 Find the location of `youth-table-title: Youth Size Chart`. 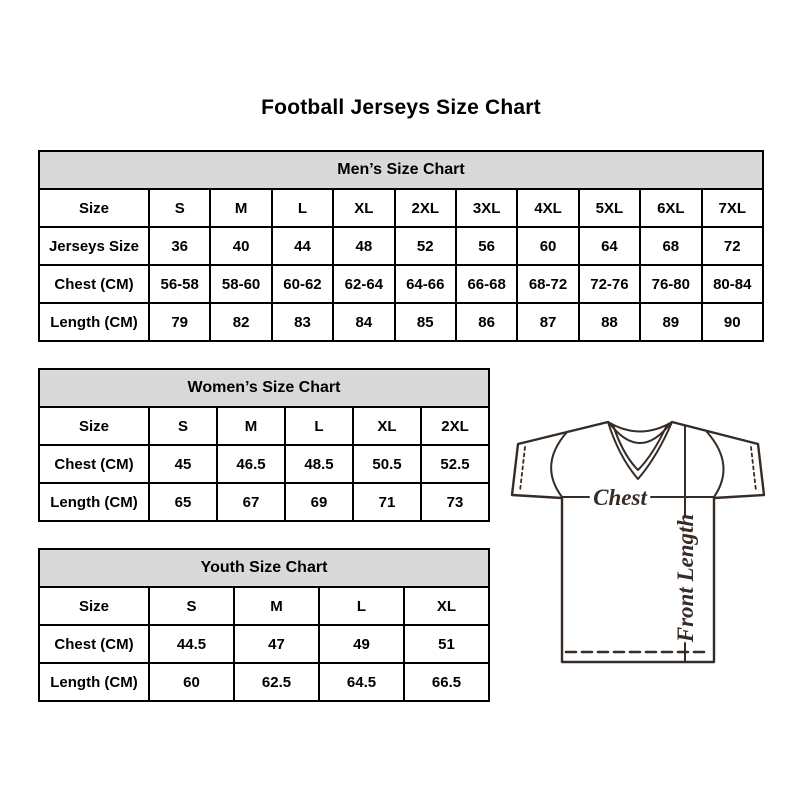

youth-table-title: Youth Size Chart is located at coordinates (264, 568).